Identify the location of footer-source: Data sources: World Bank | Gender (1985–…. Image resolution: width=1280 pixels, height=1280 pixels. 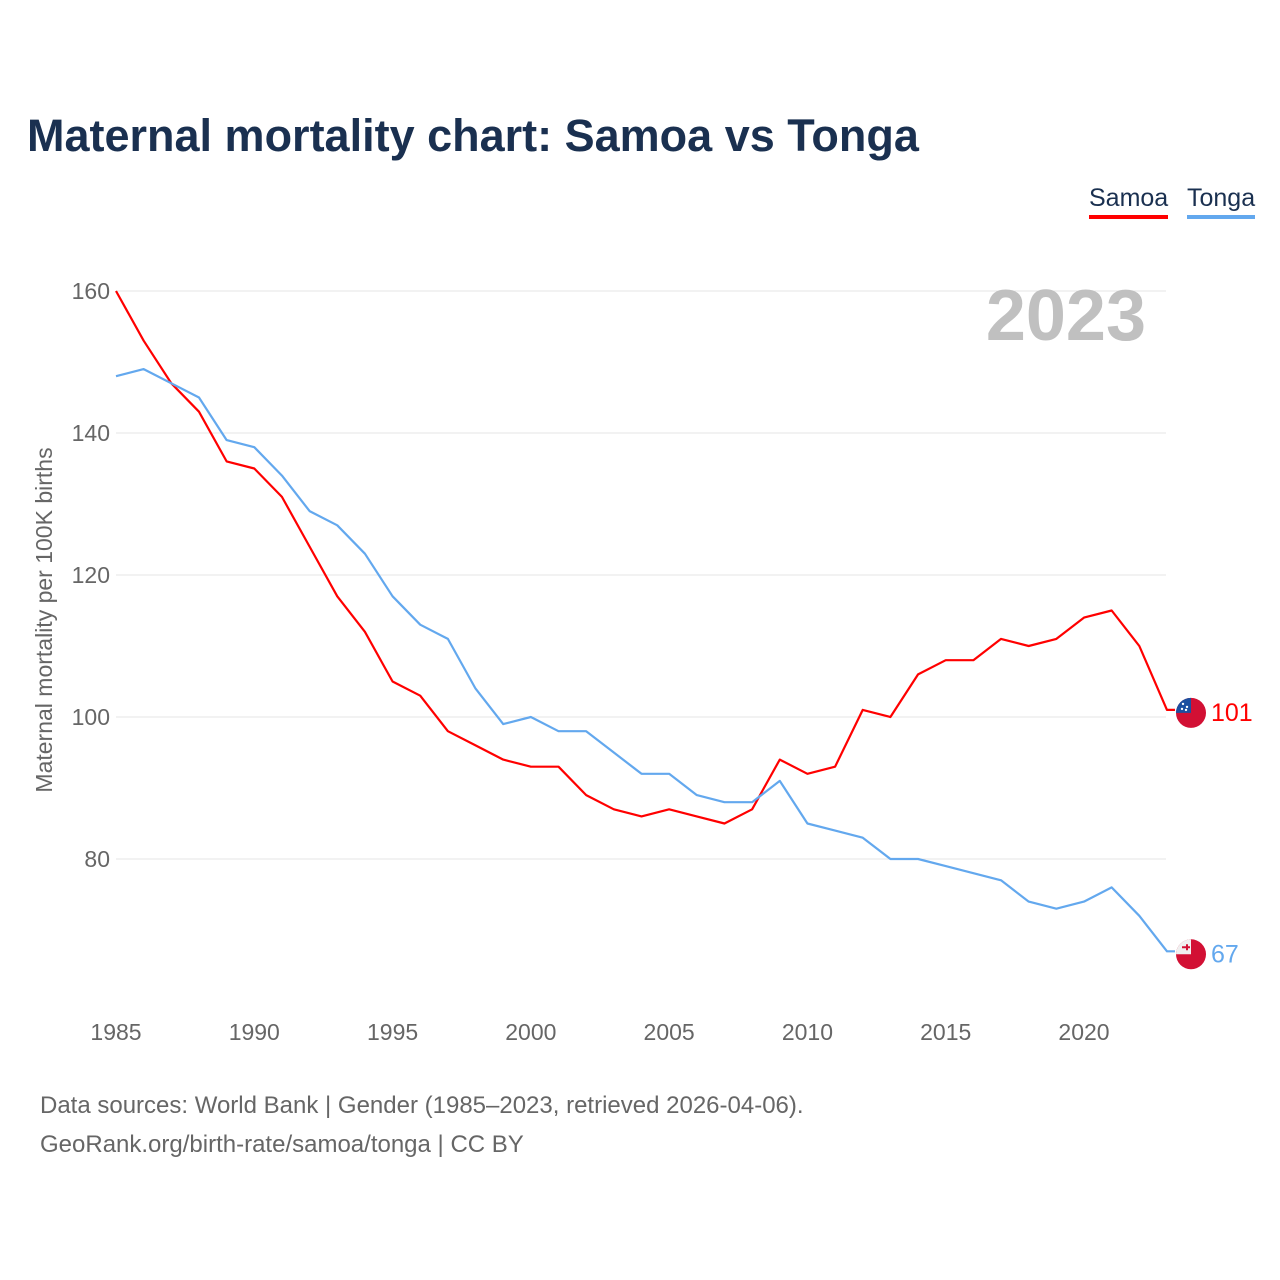
(422, 1105).